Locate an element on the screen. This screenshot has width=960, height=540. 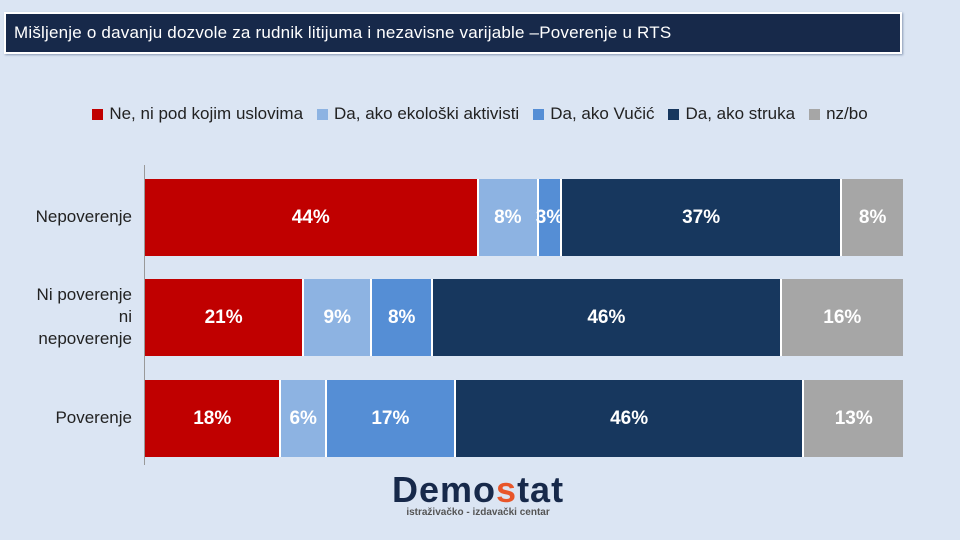
legend-label: Da, ako Vučić is located at coordinates (602, 113).